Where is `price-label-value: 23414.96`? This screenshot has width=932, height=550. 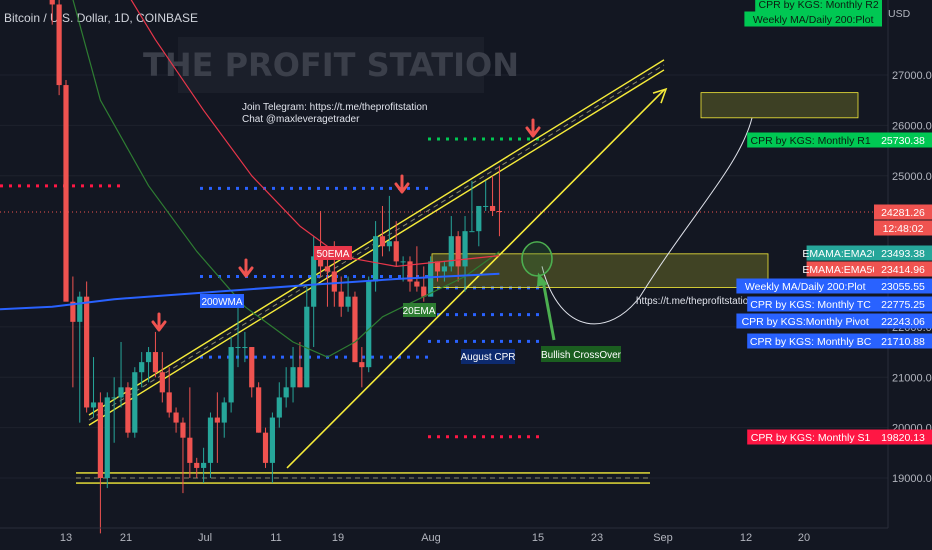
price-label-value: 23414.96 is located at coordinates (903, 270).